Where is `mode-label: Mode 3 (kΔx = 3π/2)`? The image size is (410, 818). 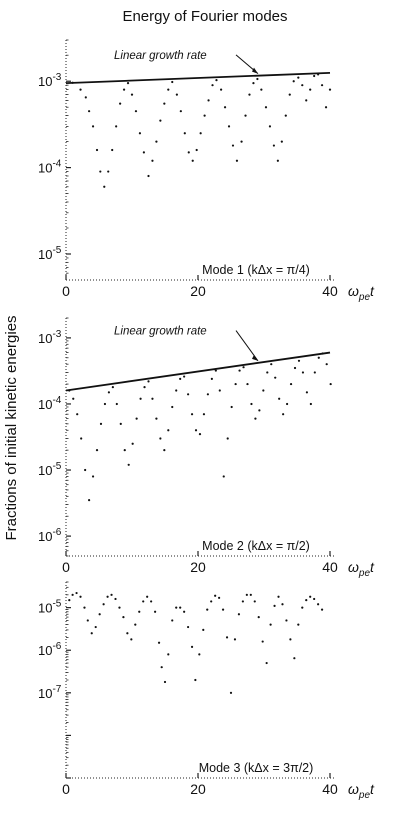 mode-label: Mode 3 (kΔx = 3π/2) is located at coordinates (256, 768).